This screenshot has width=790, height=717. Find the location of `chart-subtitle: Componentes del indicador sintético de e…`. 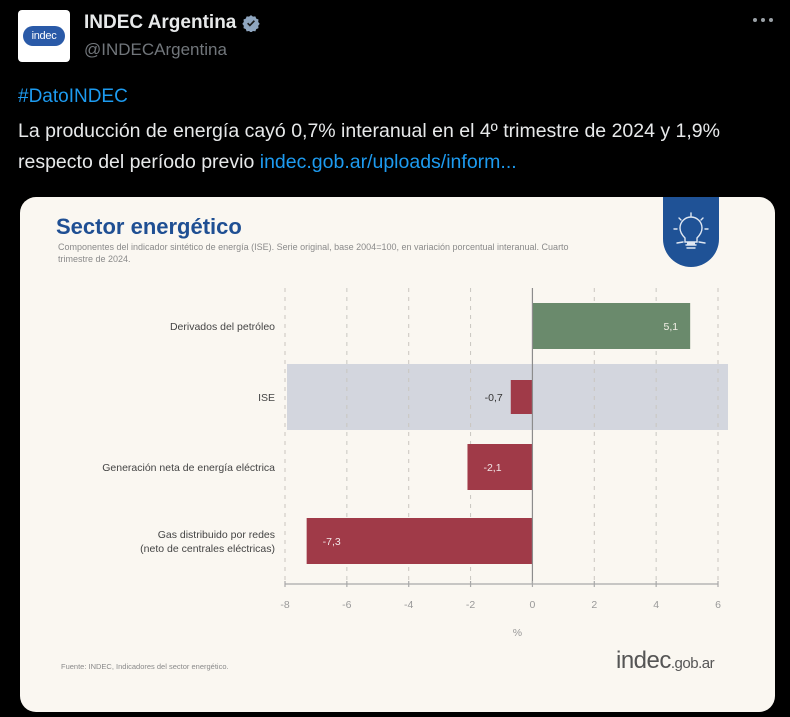

chart-subtitle: Componentes del indicador sintético de e… is located at coordinates (313, 253).